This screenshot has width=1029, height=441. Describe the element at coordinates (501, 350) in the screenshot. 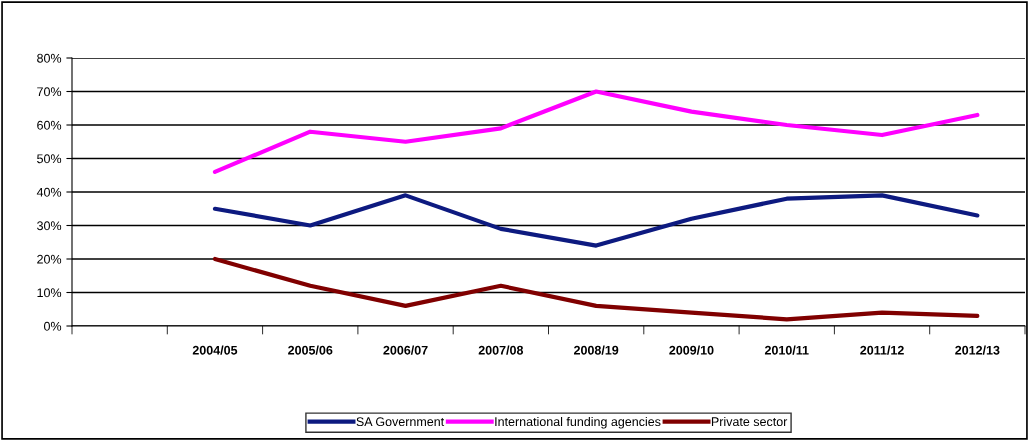

I see `x-tick-label: 2007/08` at that location.